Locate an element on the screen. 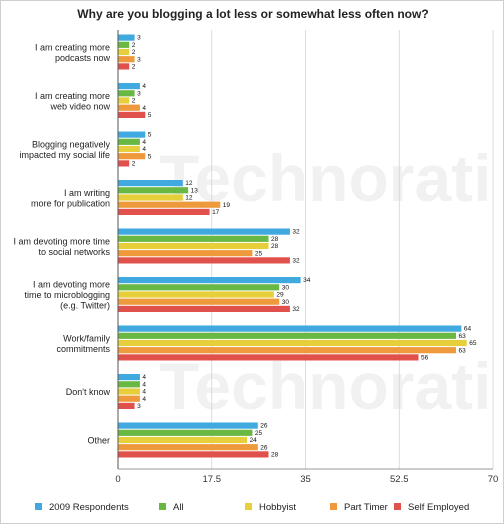 The image size is (504, 524). category-label: Blogging negatively is located at coordinates (71, 144).